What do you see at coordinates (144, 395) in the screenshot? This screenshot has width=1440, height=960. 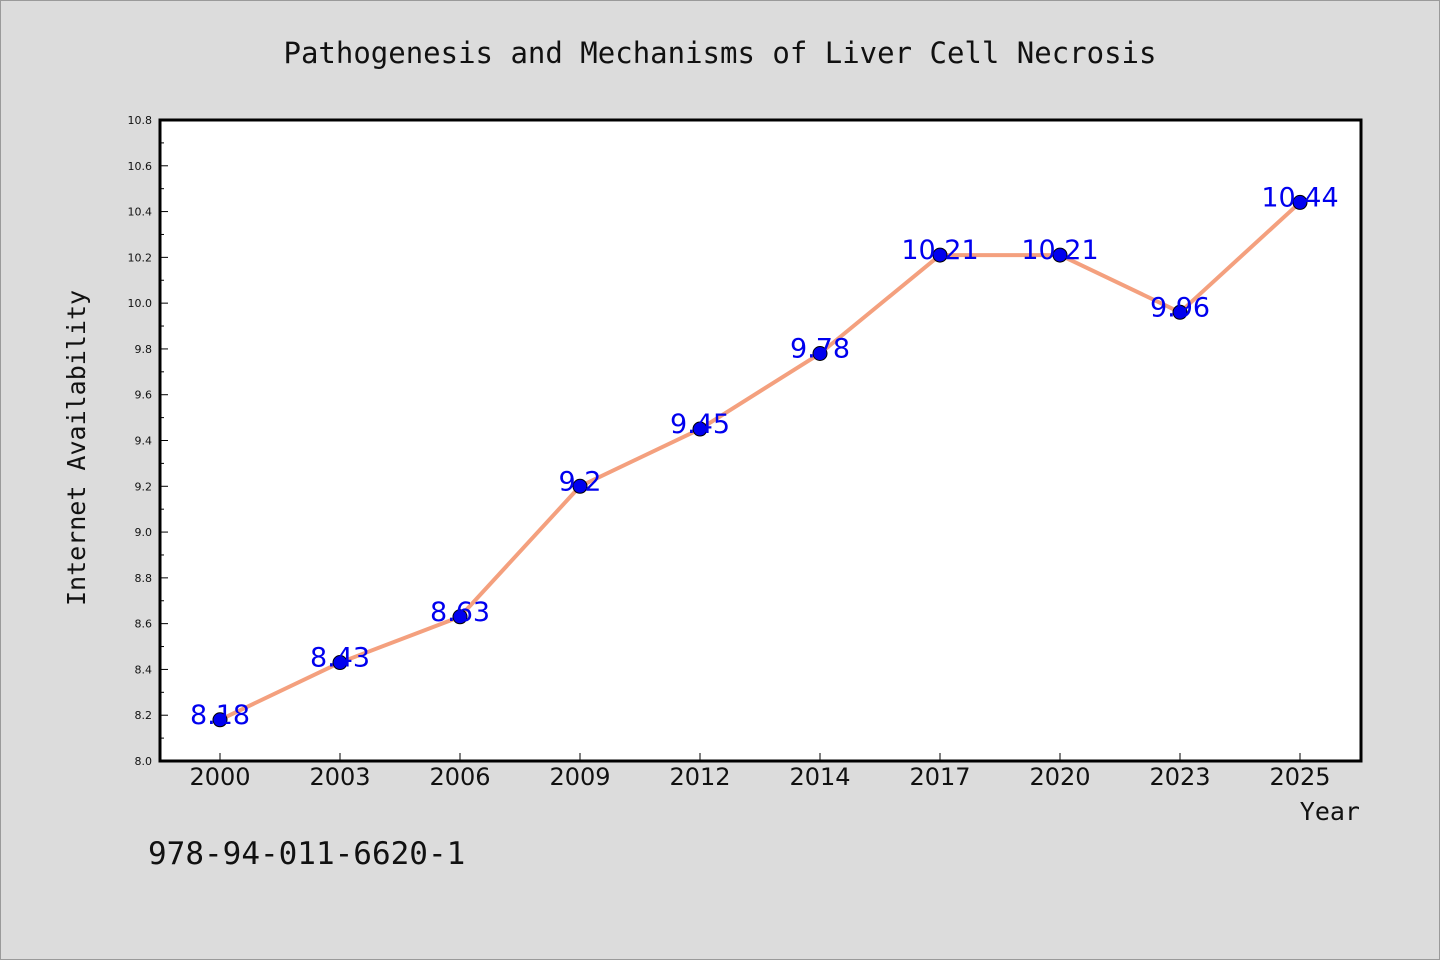 I see `y-tick-label: 9.6` at bounding box center [144, 395].